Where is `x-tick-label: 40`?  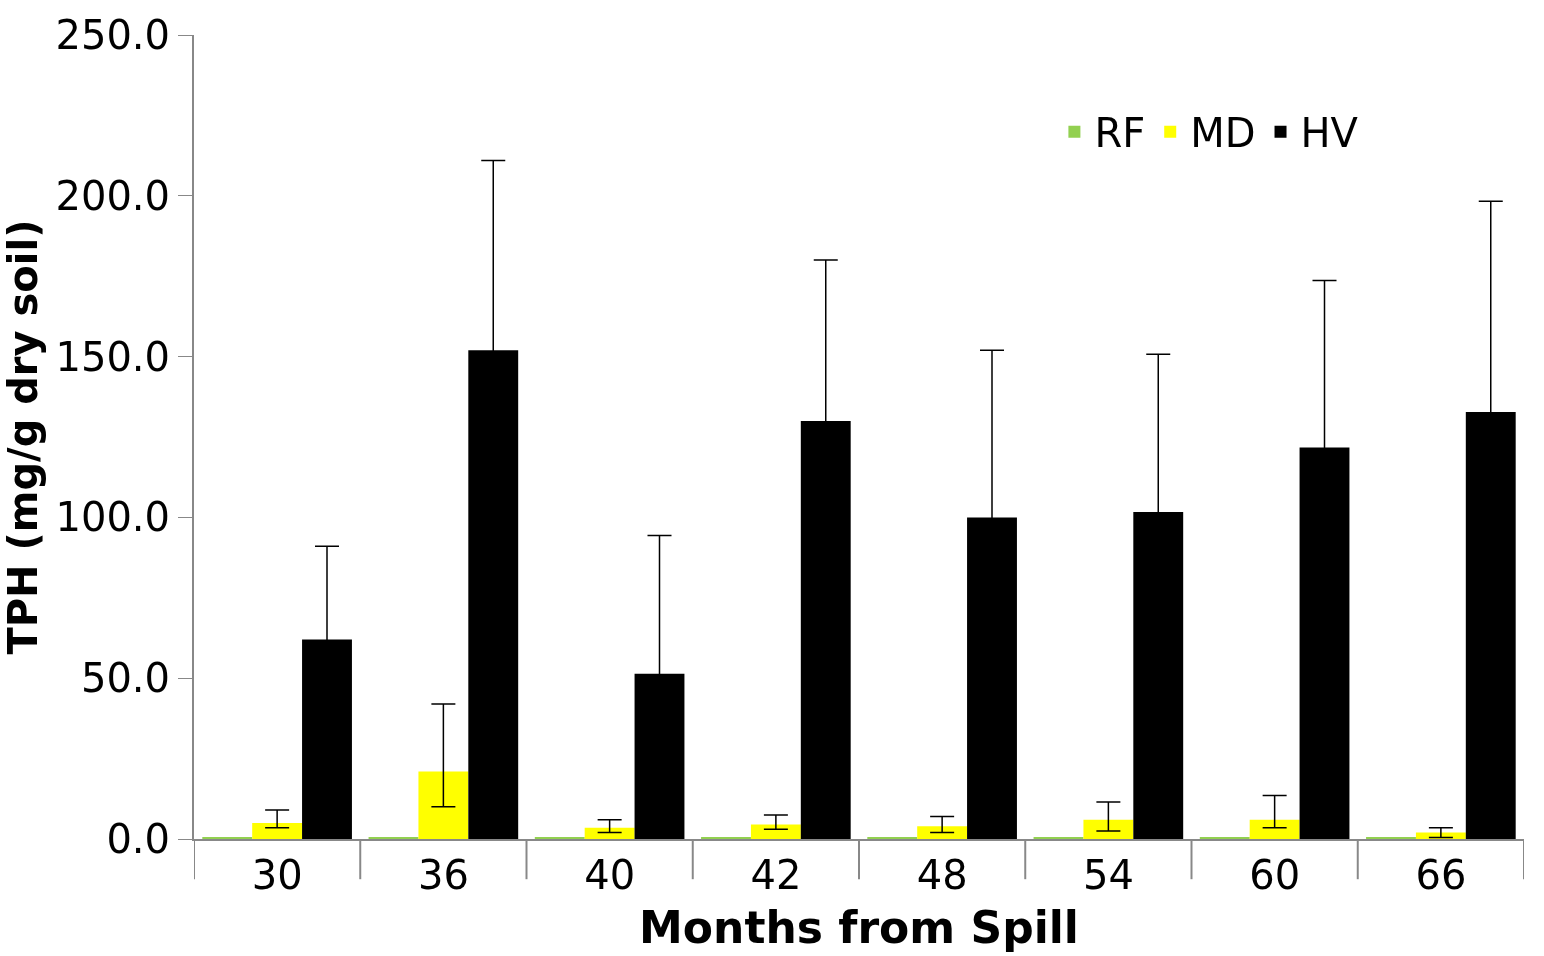
x-tick-label: 40 is located at coordinates (610, 875).